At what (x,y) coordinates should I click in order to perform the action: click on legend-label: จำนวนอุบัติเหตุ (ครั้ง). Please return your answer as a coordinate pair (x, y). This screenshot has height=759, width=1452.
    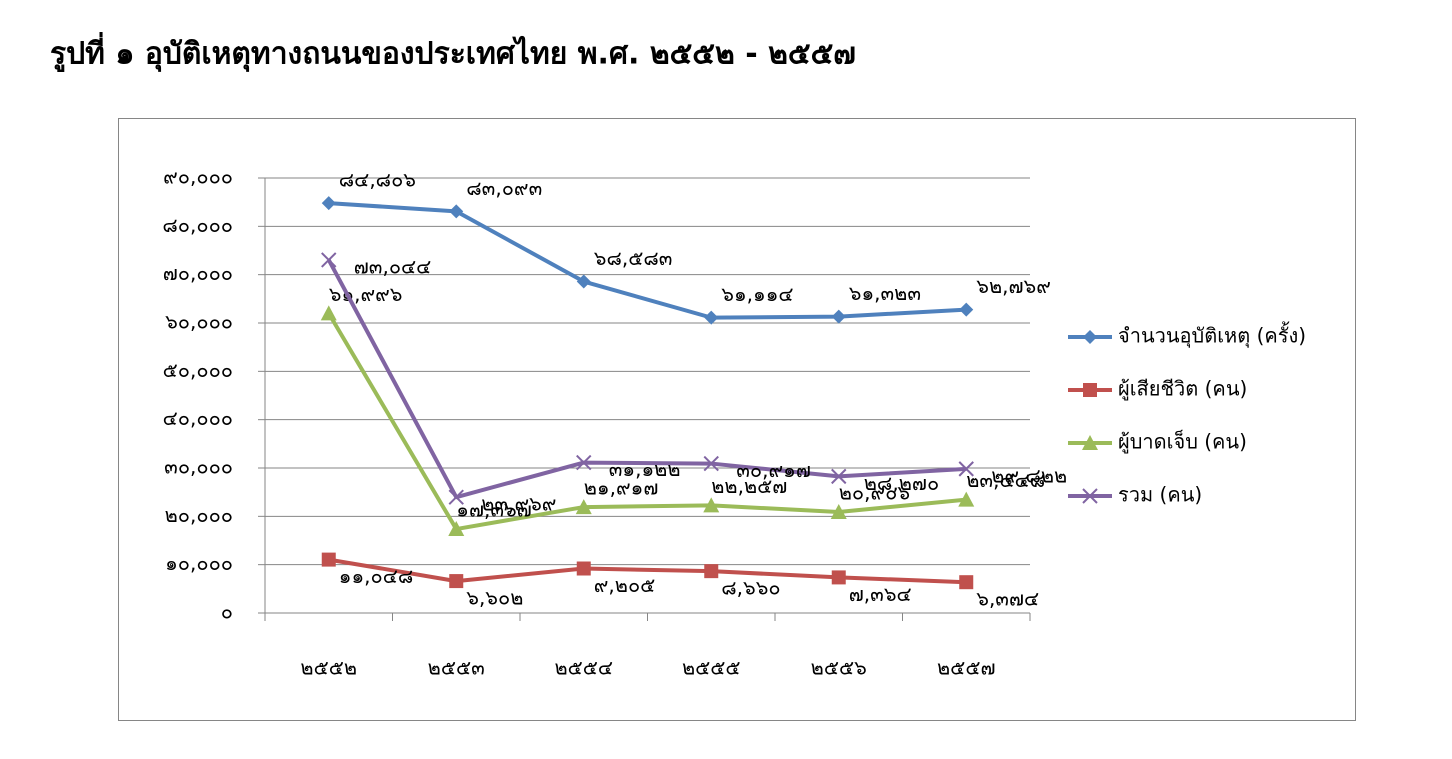
    Looking at the image, I should click on (1212, 335).